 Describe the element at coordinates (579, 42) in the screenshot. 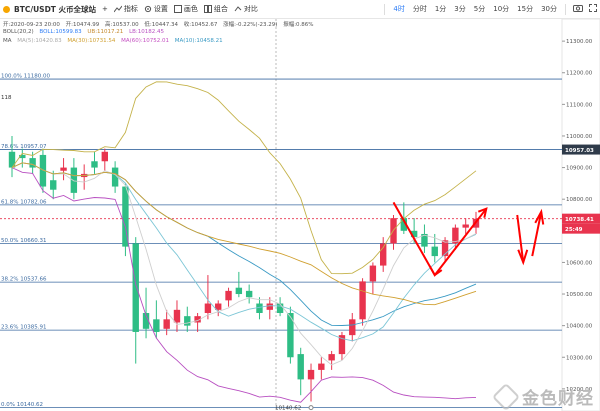

I see `price-tick-label: 11300.00` at that location.